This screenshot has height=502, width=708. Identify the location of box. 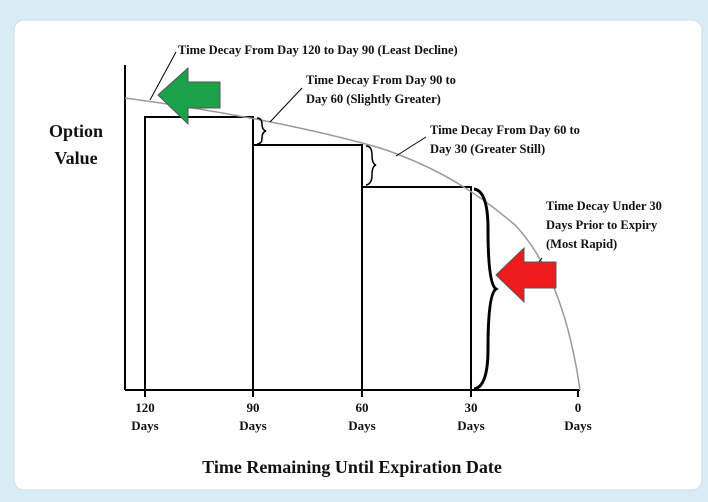
(416, 288).